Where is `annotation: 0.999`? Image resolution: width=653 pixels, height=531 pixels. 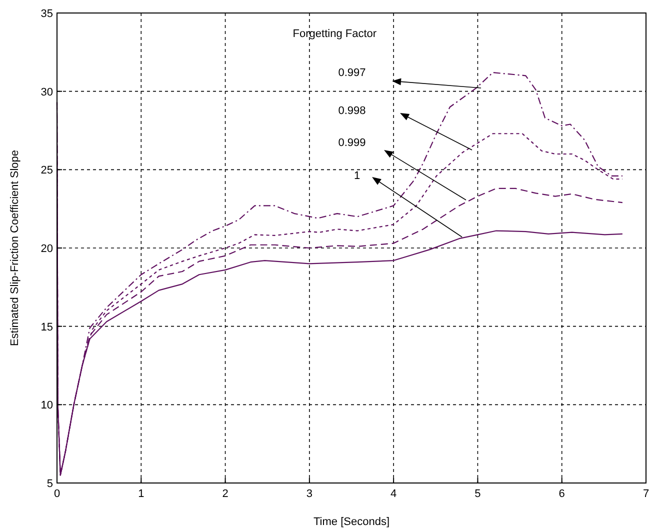 annotation: 0.999 is located at coordinates (352, 143).